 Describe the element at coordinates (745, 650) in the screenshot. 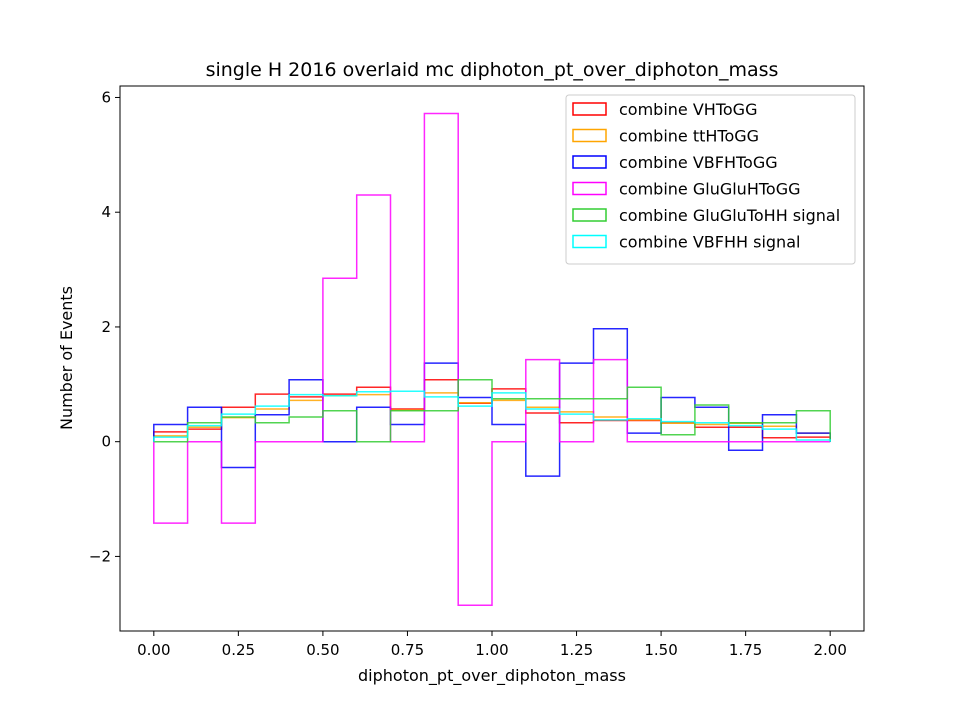

I see `x-tick-label: 1.75` at that location.